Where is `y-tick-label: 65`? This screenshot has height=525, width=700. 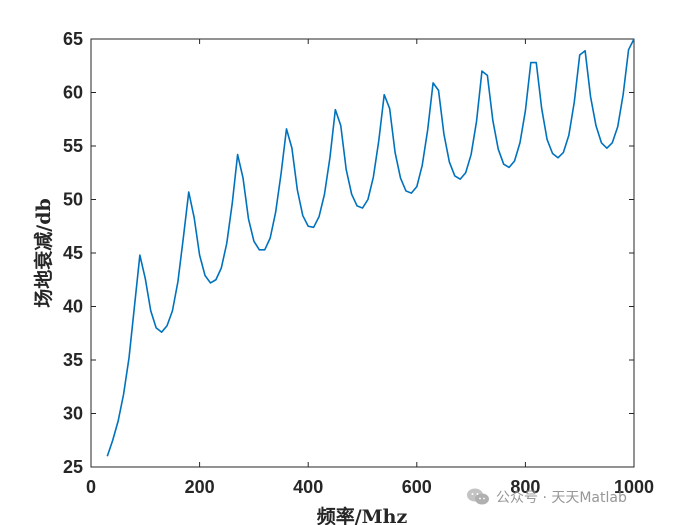
y-tick-label: 65 is located at coordinates (73, 39).